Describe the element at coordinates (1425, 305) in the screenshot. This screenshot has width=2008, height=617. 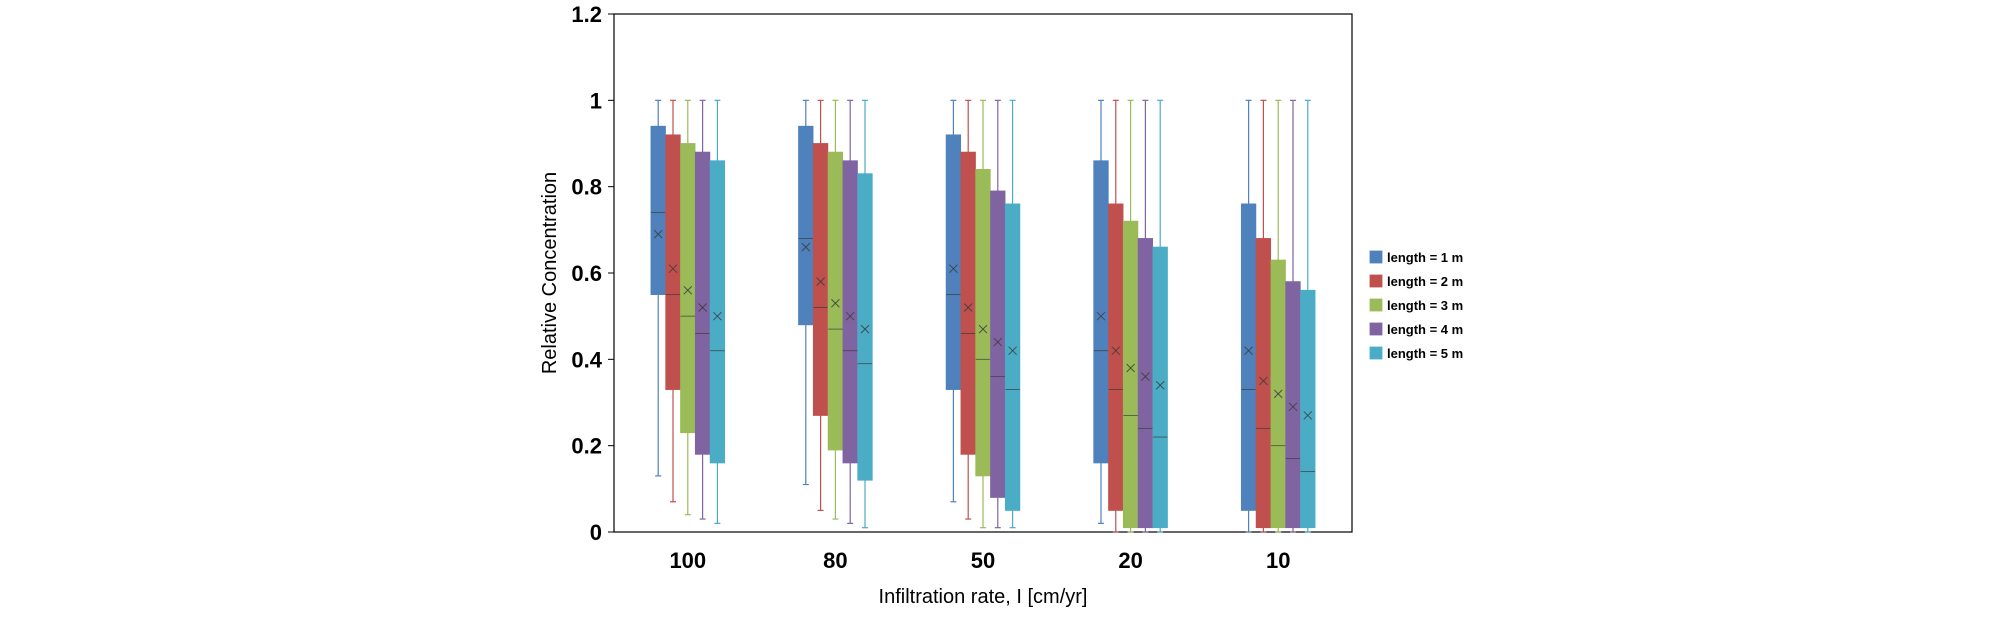
I see `legend-label: length = 3 m` at that location.